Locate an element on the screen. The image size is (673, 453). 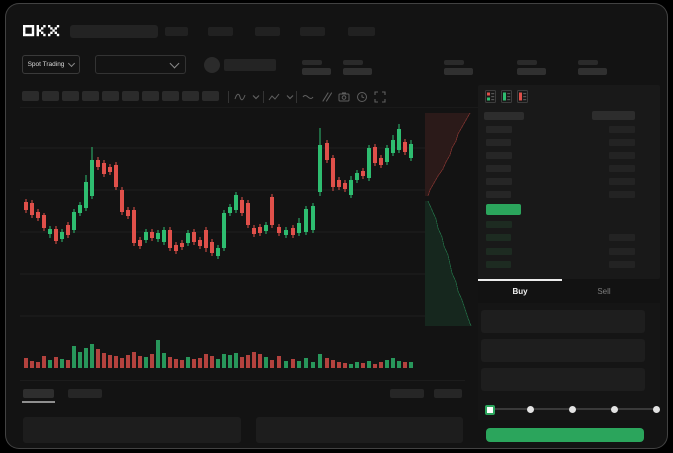
candle-type-icon is located at coordinates (240, 97).